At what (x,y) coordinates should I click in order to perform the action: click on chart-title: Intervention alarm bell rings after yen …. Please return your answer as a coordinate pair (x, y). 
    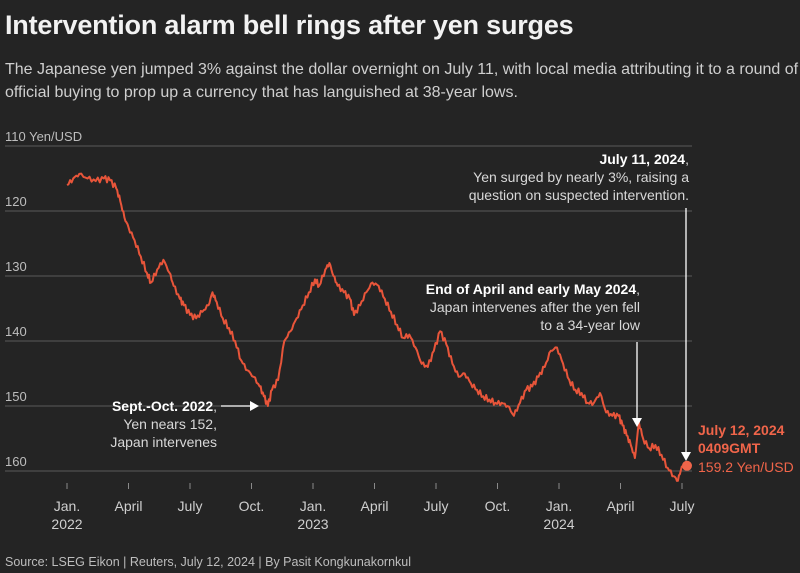
    Looking at the image, I should click on (289, 25).